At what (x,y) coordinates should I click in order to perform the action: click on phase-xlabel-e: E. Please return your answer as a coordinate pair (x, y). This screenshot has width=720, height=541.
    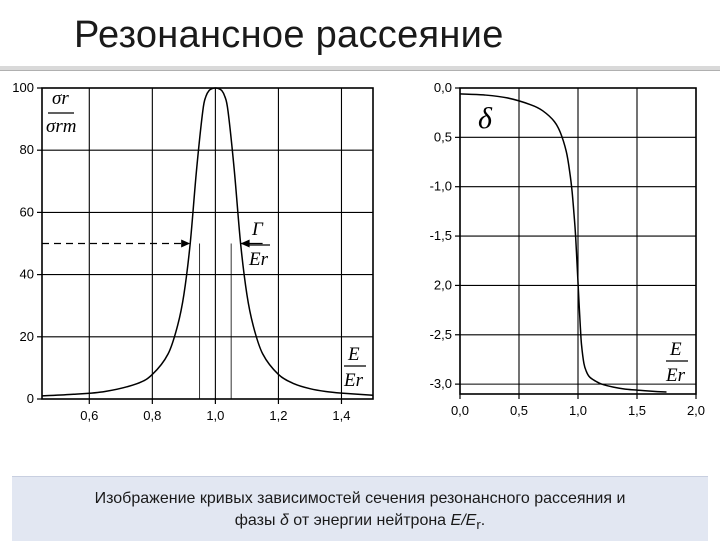
    Looking at the image, I should click on (675, 349).